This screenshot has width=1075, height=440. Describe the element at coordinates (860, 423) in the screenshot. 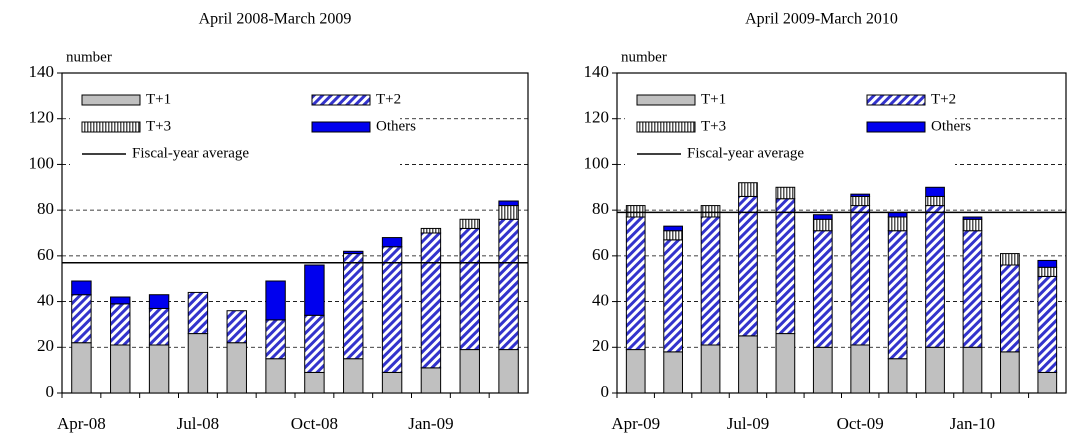

I see `x-tick-label: Oct-09` at that location.